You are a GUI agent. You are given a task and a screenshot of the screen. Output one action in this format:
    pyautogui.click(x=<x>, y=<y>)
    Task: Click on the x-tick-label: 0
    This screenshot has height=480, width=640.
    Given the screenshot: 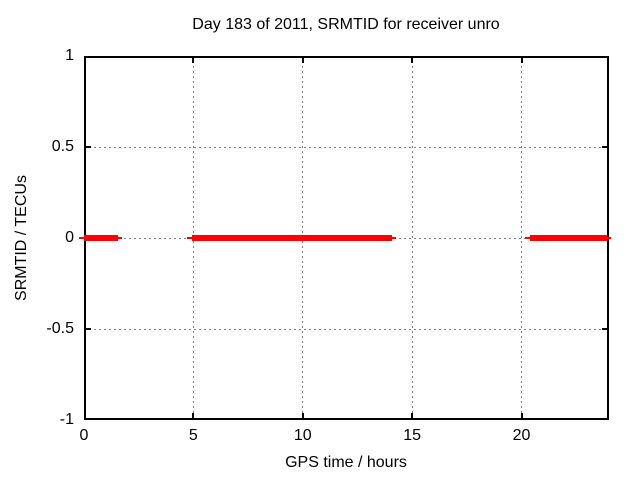 What is the action you would take?
    pyautogui.click(x=84, y=435)
    